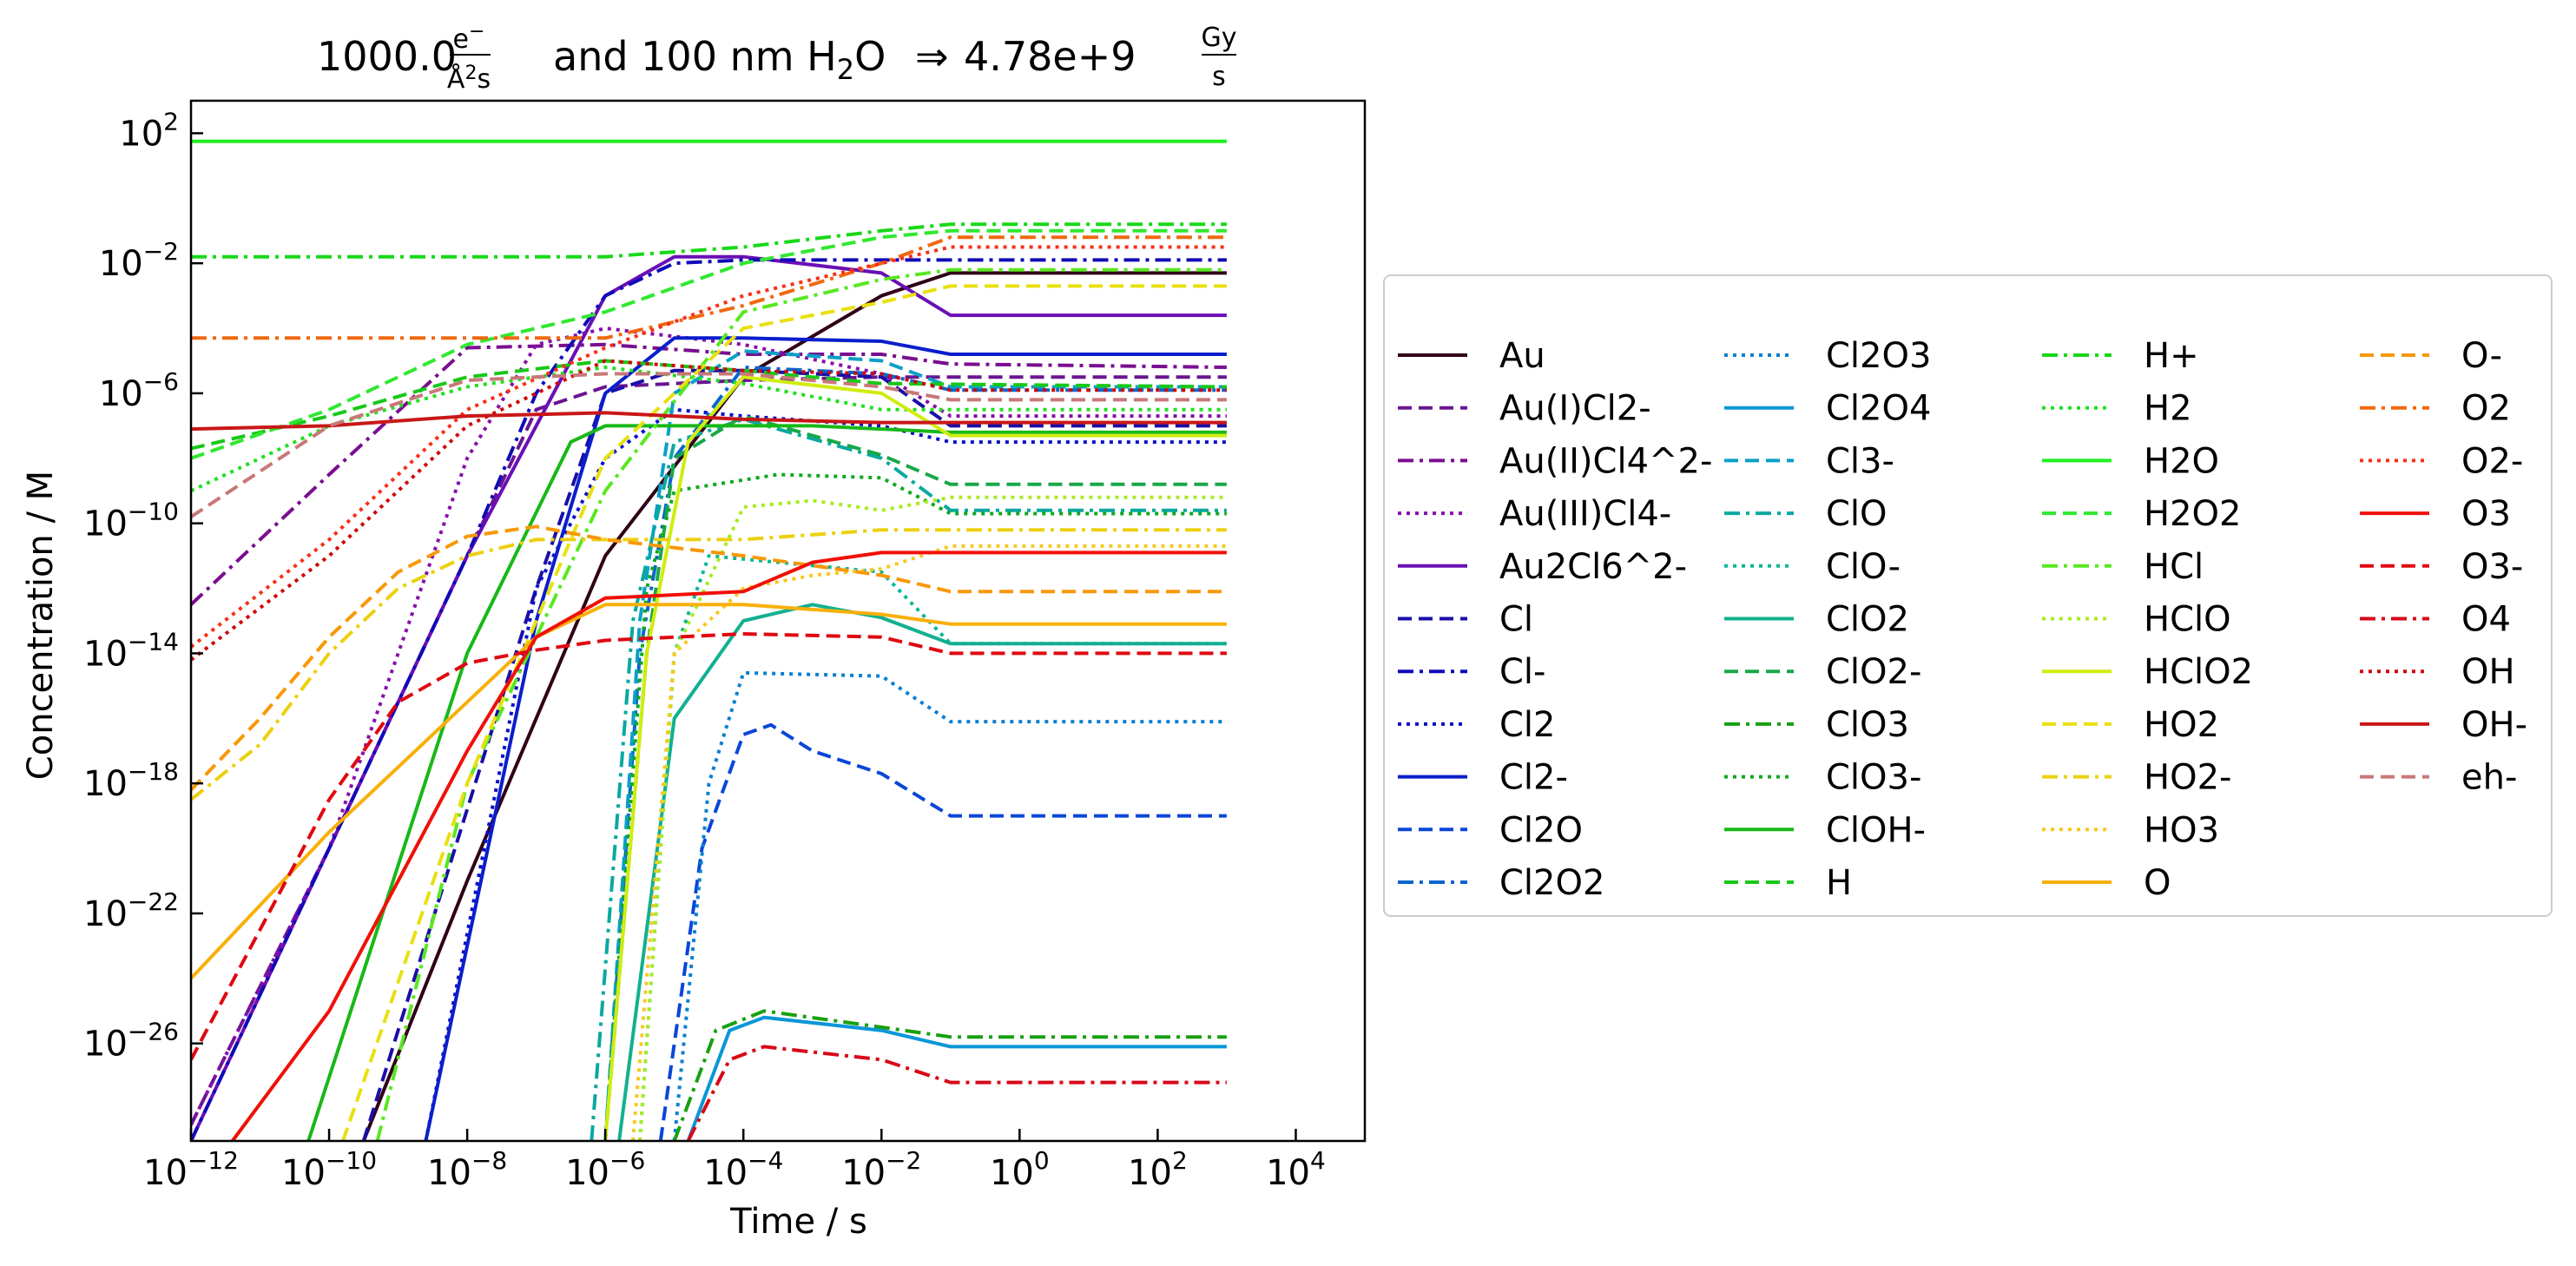 The image size is (2576, 1266). Describe the element at coordinates (2136, 778) in the screenshot. I see `legend-entry-ho2: HO2-` at that location.